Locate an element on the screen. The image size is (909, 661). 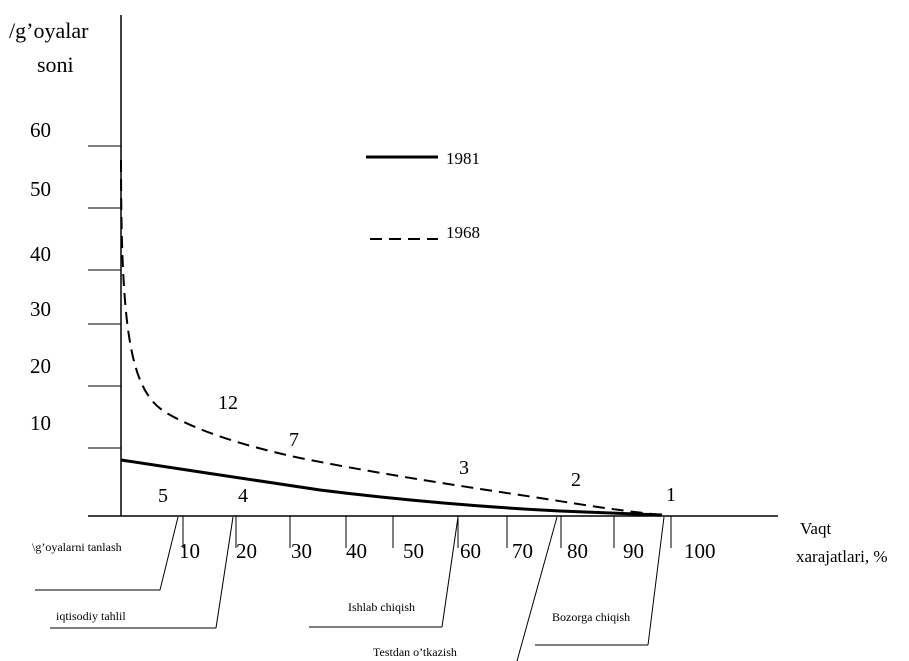
curve-label-4: 4 is located at coordinates (243, 496).